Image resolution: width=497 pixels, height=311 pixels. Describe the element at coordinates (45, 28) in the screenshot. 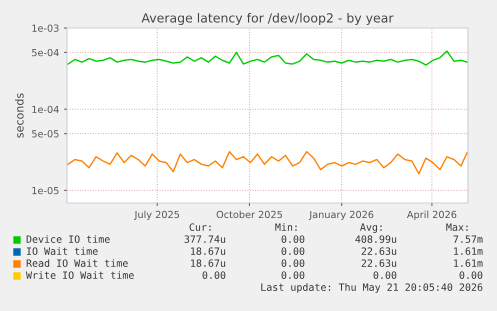

I see `y-tick-label: 1e-03` at that location.